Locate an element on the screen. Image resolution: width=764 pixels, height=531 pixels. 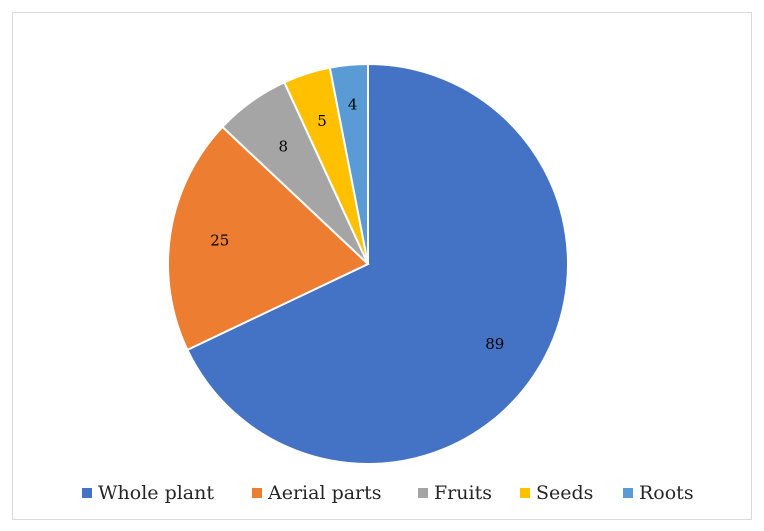
legend-label-aerial-parts: Aerial parts is located at coordinates (324, 493).